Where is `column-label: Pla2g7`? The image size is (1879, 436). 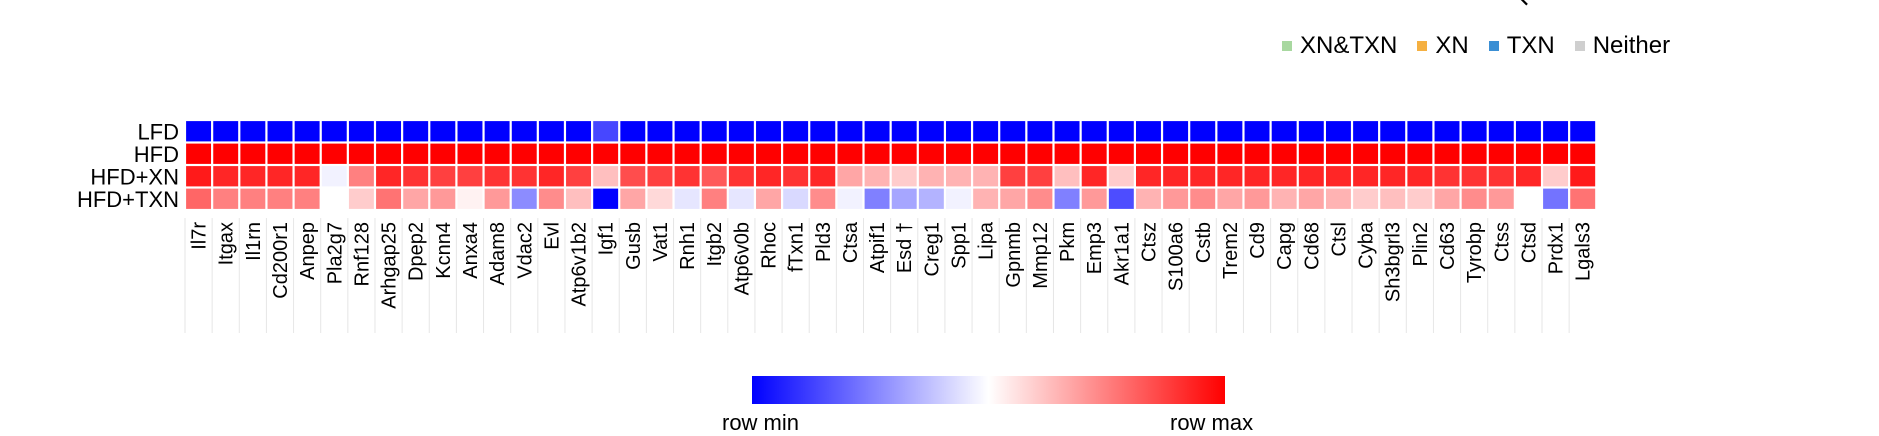 column-label: Pla2g7 is located at coordinates (335, 253).